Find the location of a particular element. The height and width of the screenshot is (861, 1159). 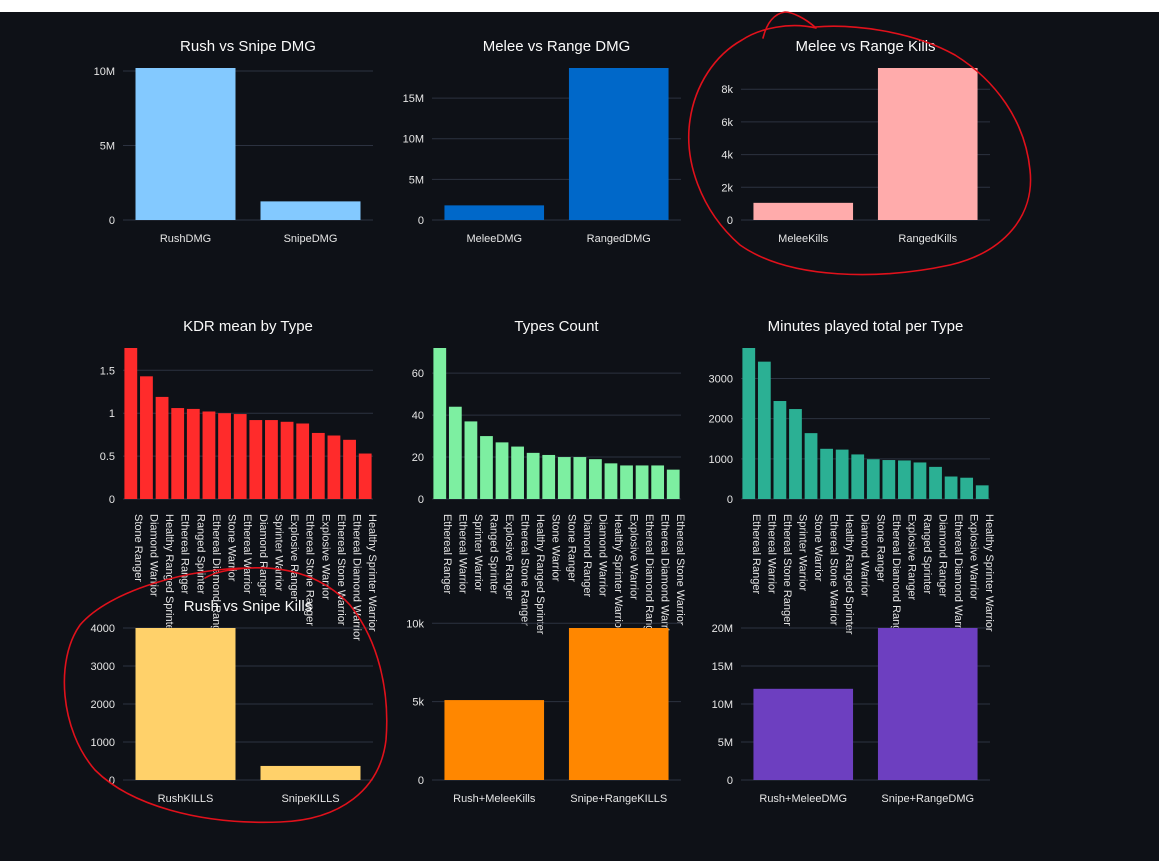

y-tick-label: 5k is located at coordinates (418, 703).